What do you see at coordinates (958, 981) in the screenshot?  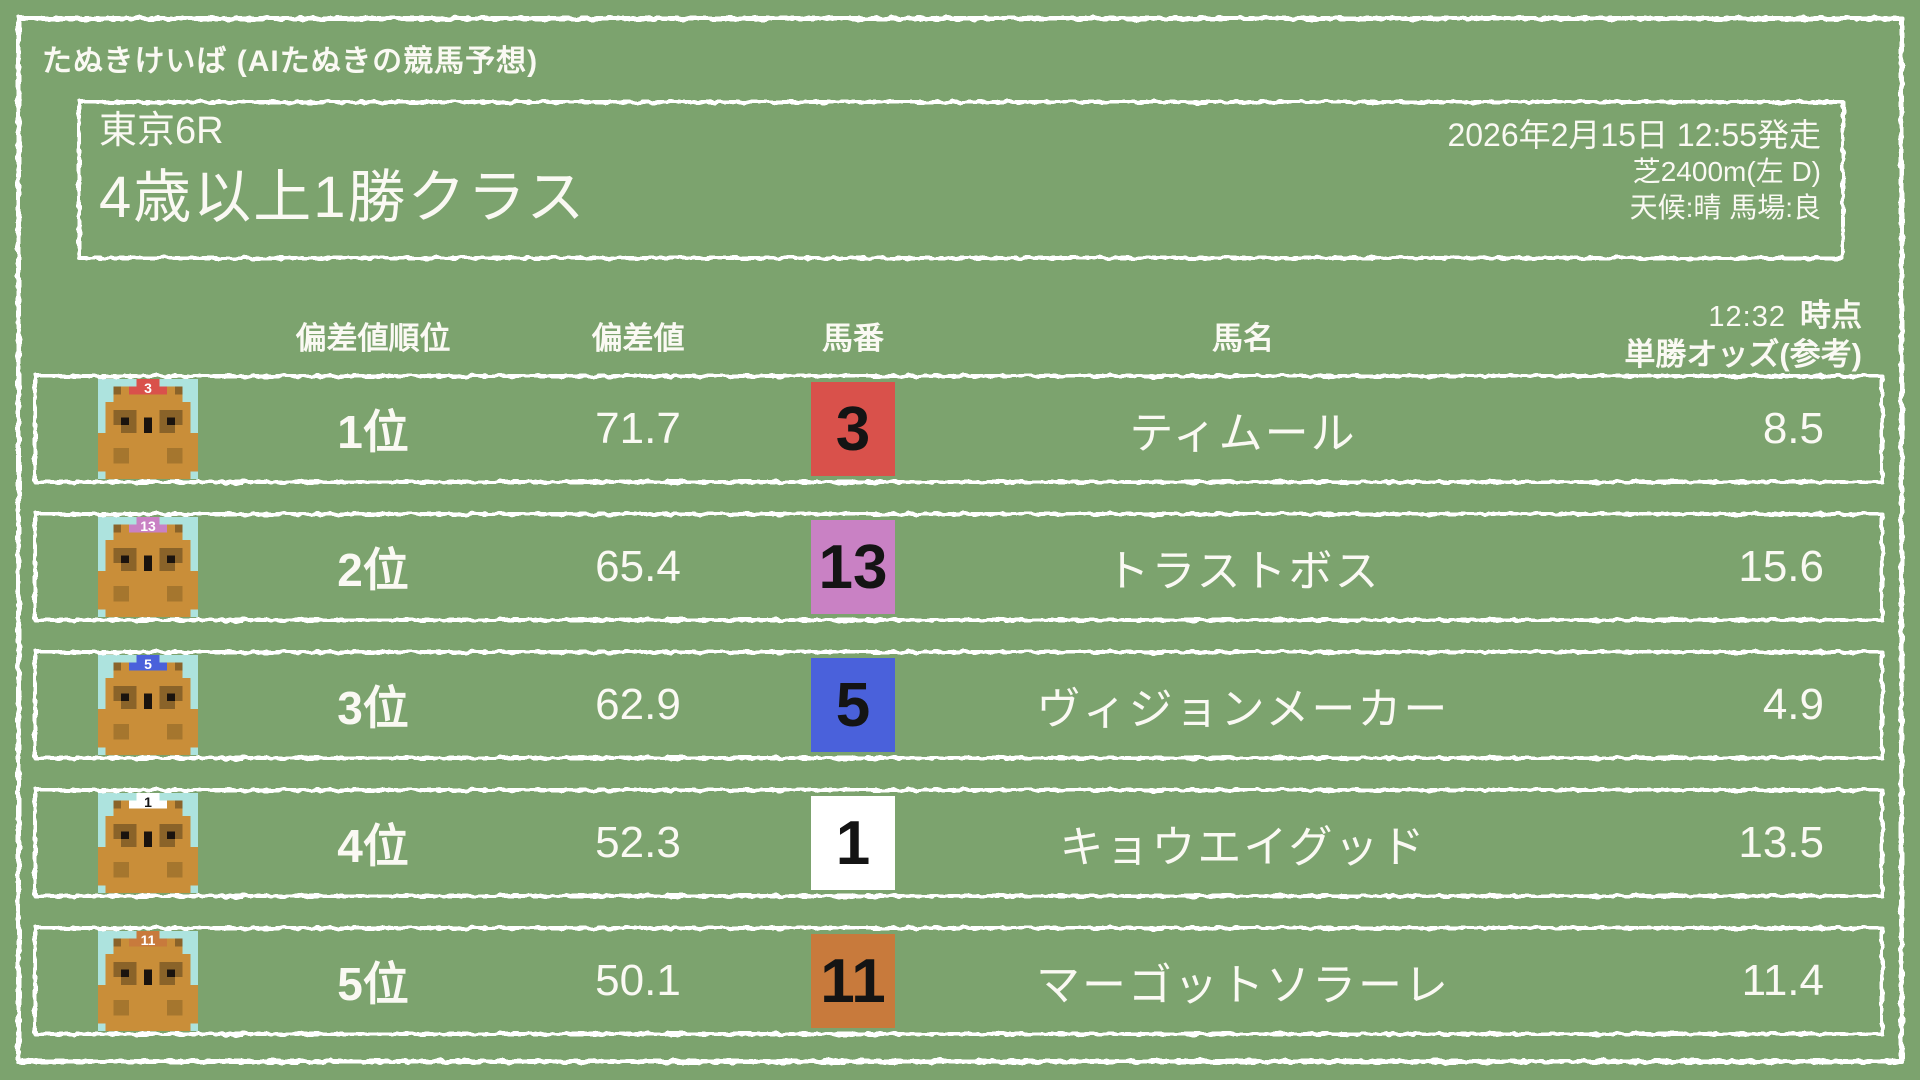 I see `table-row: 11 5位 50.1 11 マーゴットソラーレ 11.4` at bounding box center [958, 981].